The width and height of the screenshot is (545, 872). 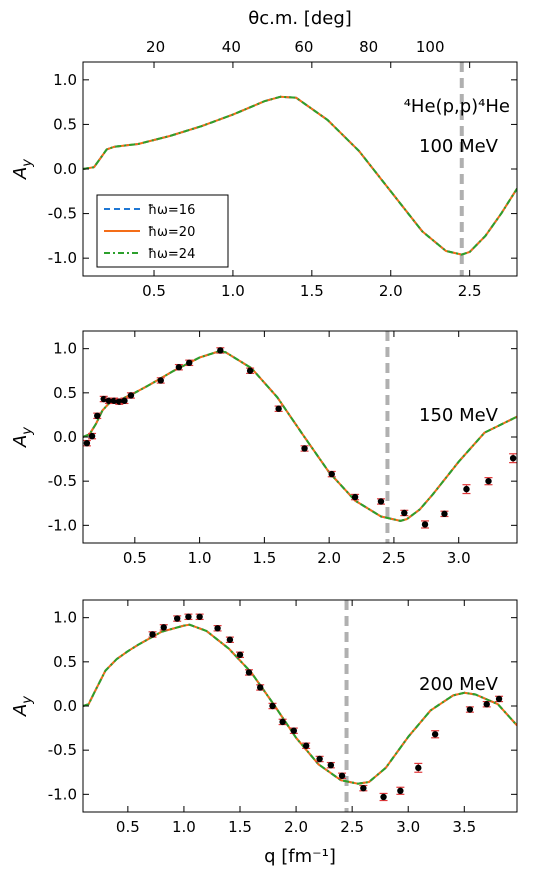 What do you see at coordinates (155, 47) in the screenshot?
I see `top-tick-label: 20` at bounding box center [155, 47].